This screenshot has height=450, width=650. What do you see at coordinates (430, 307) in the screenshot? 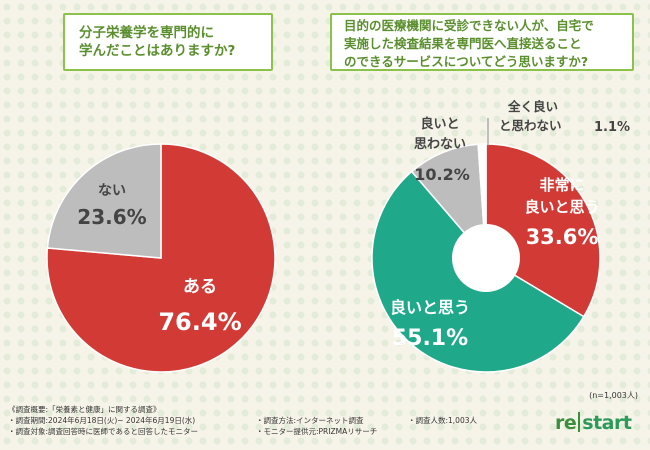
I see `slice-label-good: 良いと思う` at bounding box center [430, 307].